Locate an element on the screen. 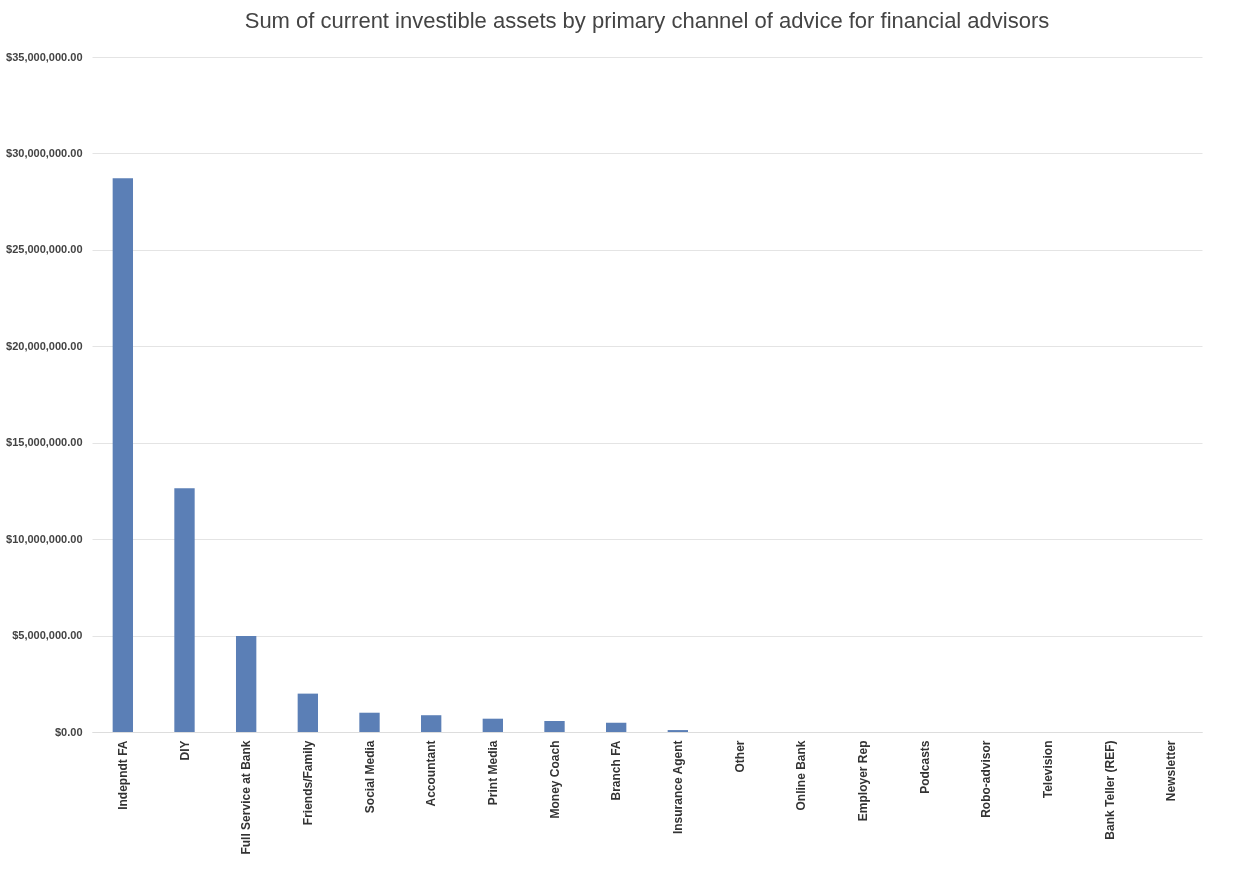  y-tick-label: $0.00 is located at coordinates (68, 731).